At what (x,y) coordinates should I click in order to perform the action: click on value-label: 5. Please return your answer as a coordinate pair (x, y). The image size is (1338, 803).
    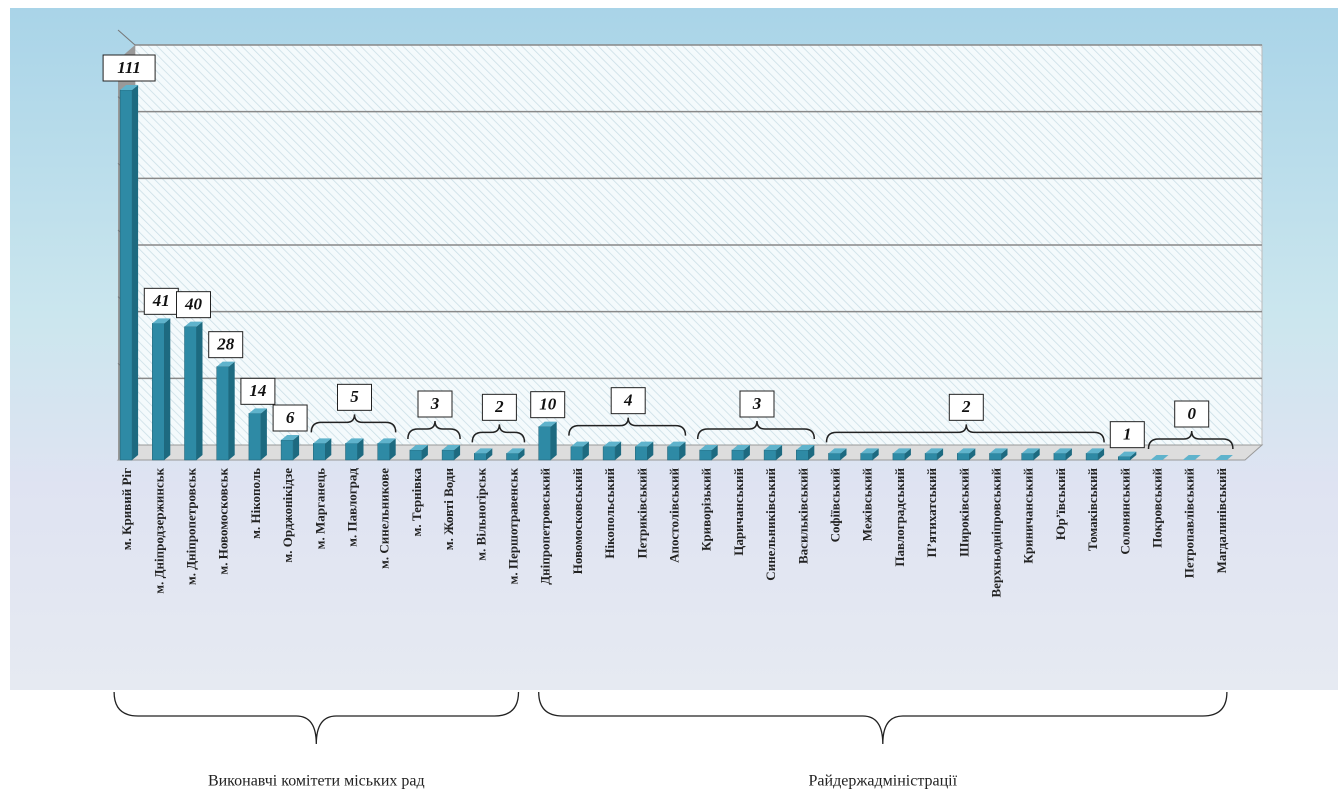
    Looking at the image, I should click on (354, 396).